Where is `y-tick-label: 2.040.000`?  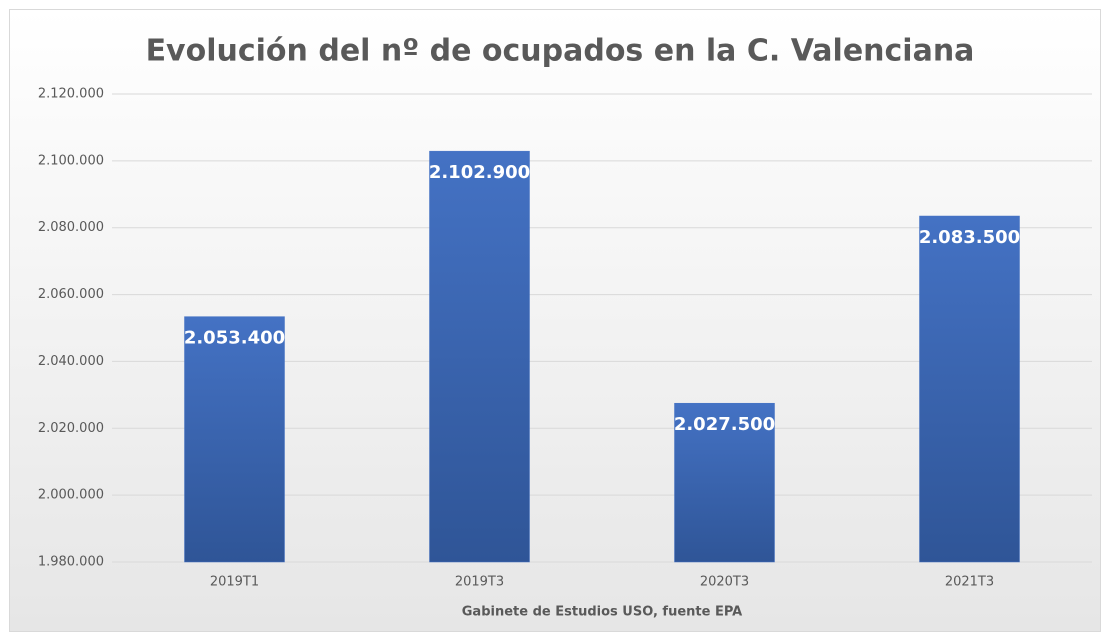 y-tick-label: 2.040.000 is located at coordinates (71, 361).